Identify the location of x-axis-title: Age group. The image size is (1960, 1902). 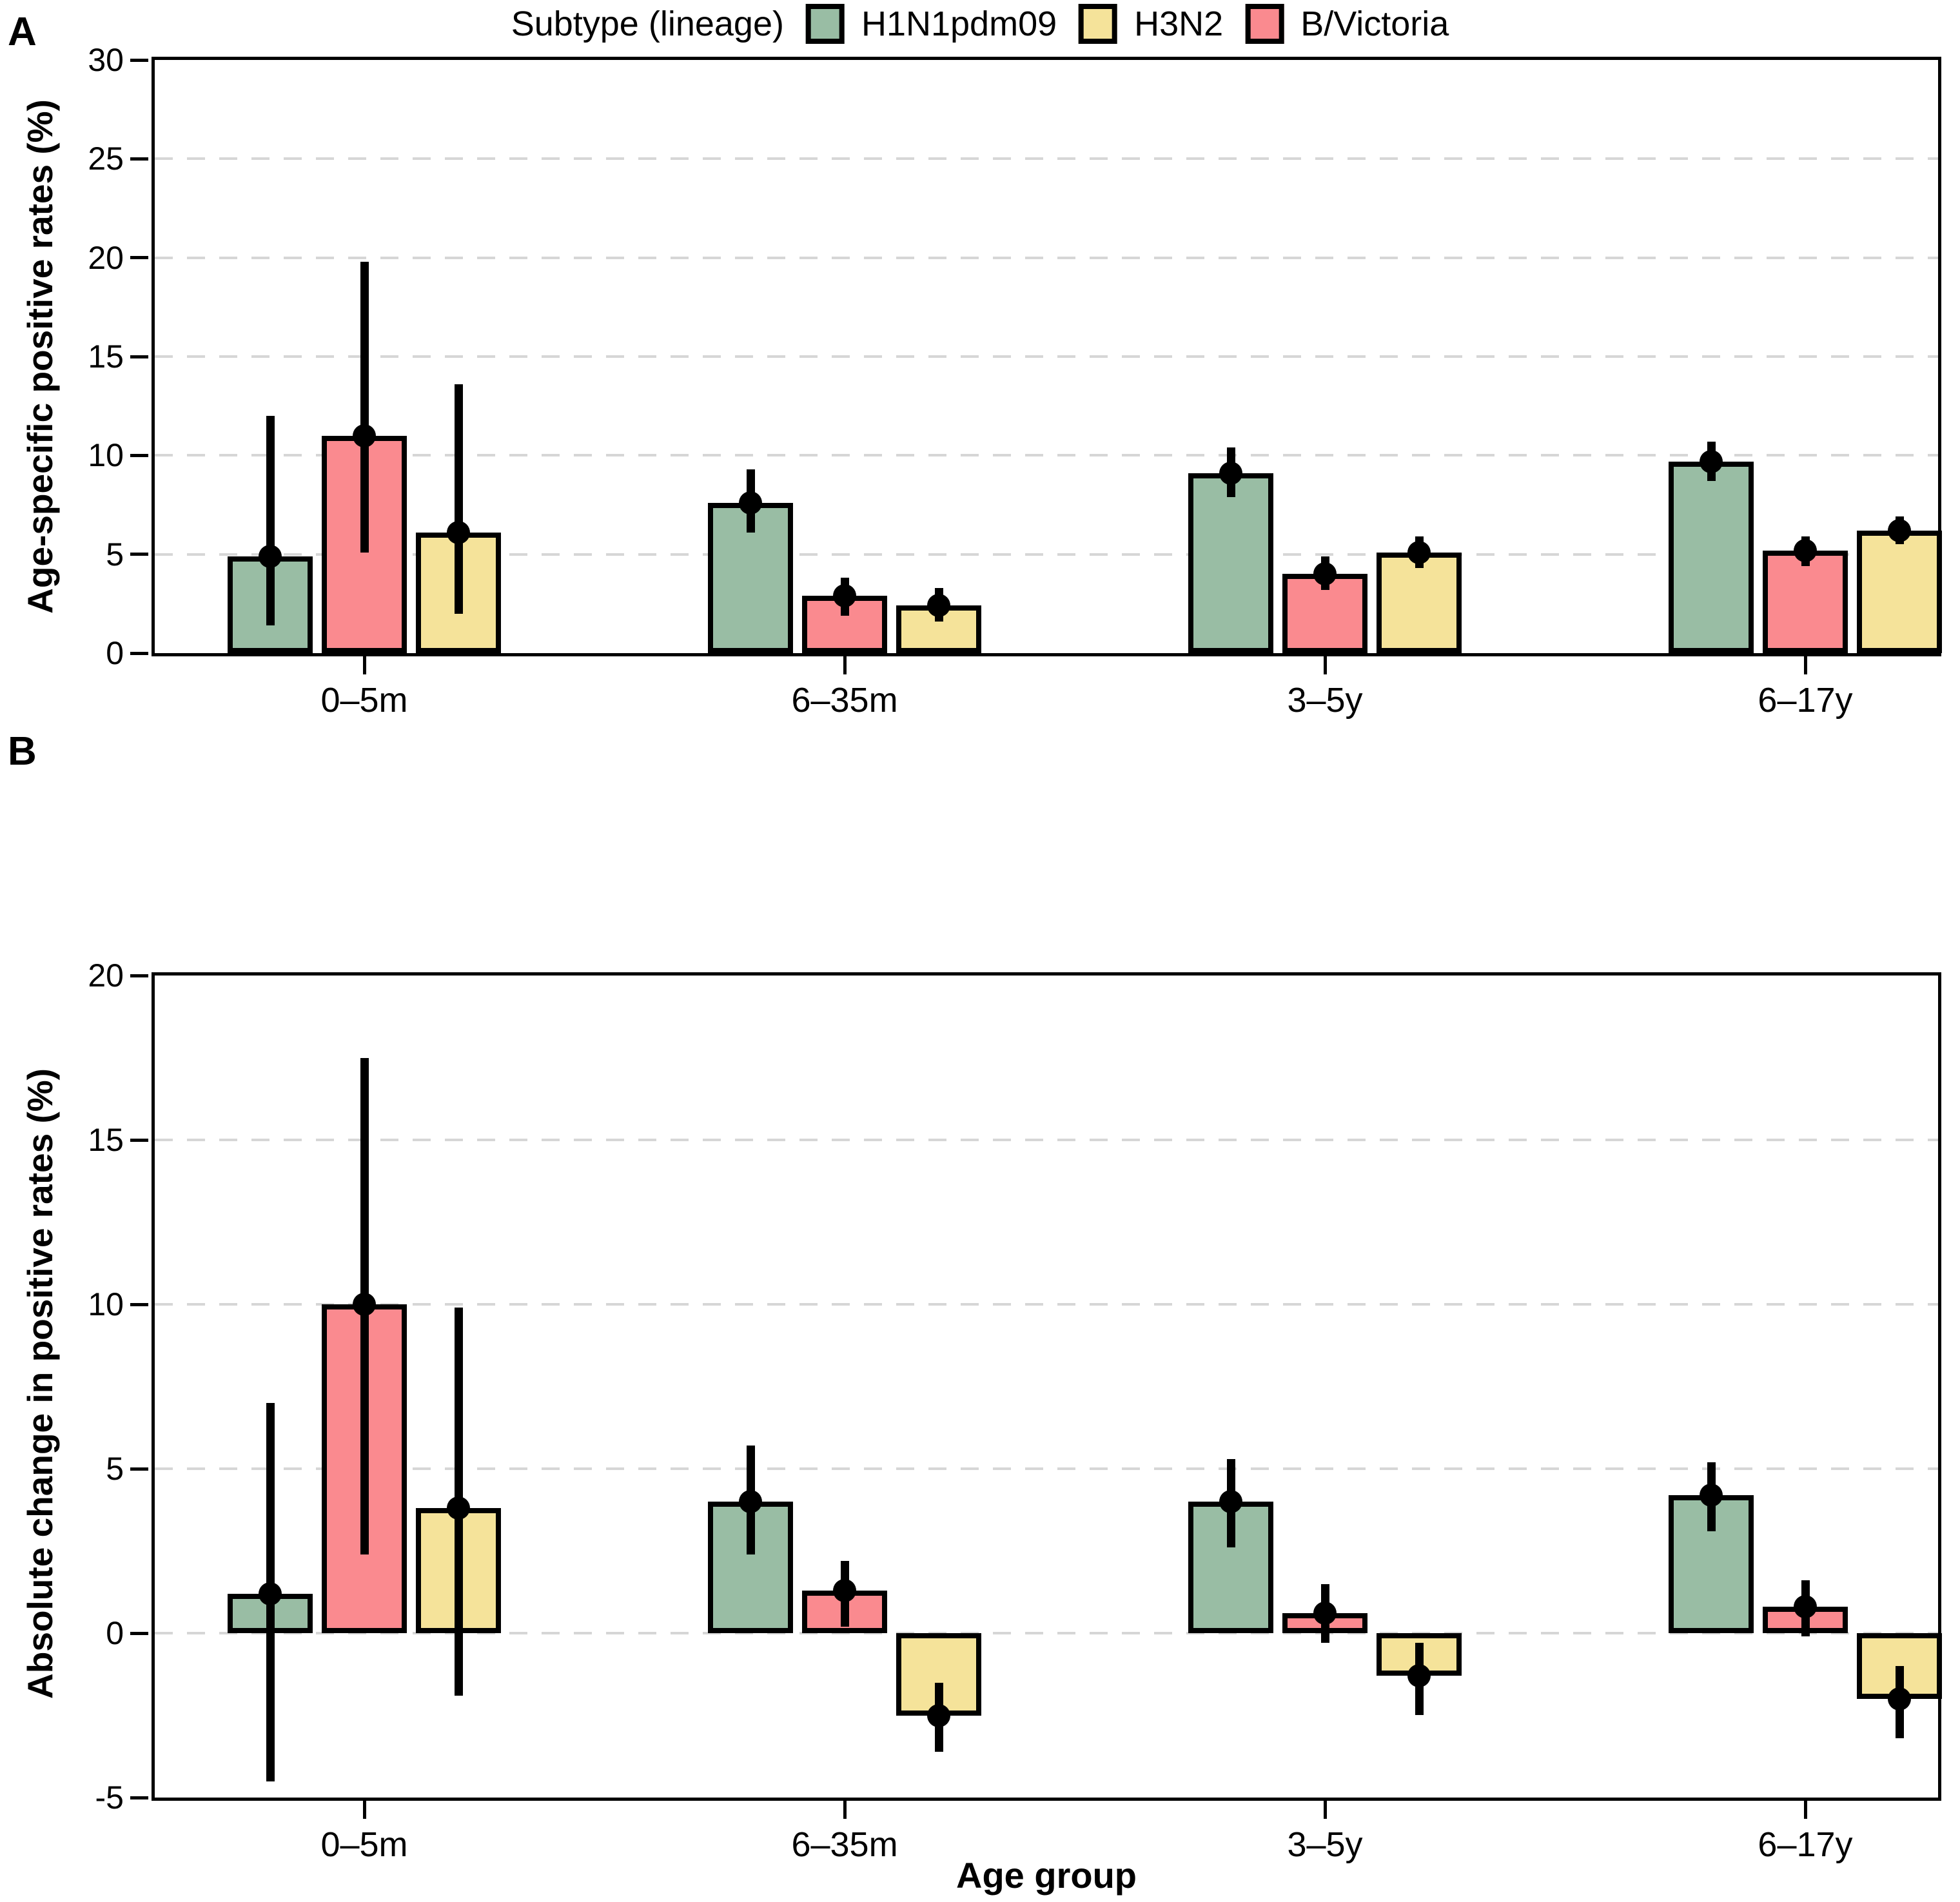
(1046, 1875).